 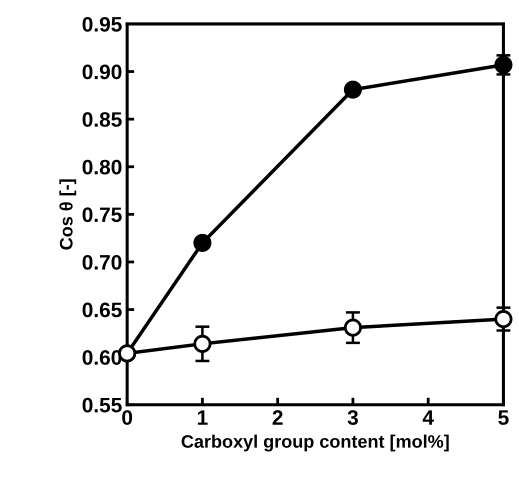 What do you see at coordinates (428, 417) in the screenshot?
I see `x-tick-label: 4` at bounding box center [428, 417].